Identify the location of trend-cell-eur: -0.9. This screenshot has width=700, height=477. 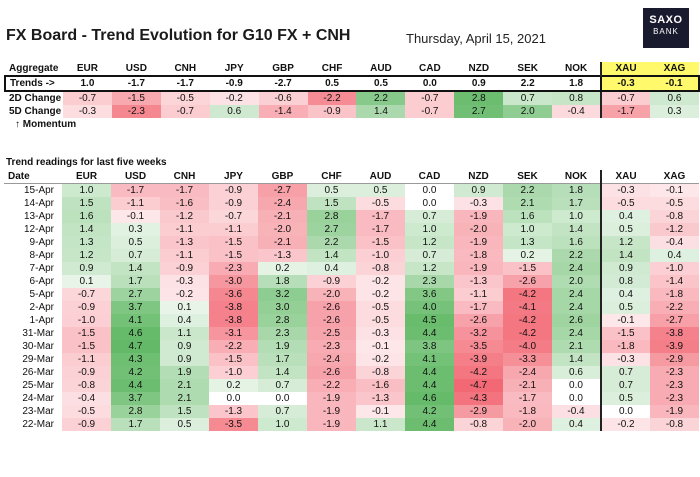
(86, 307).